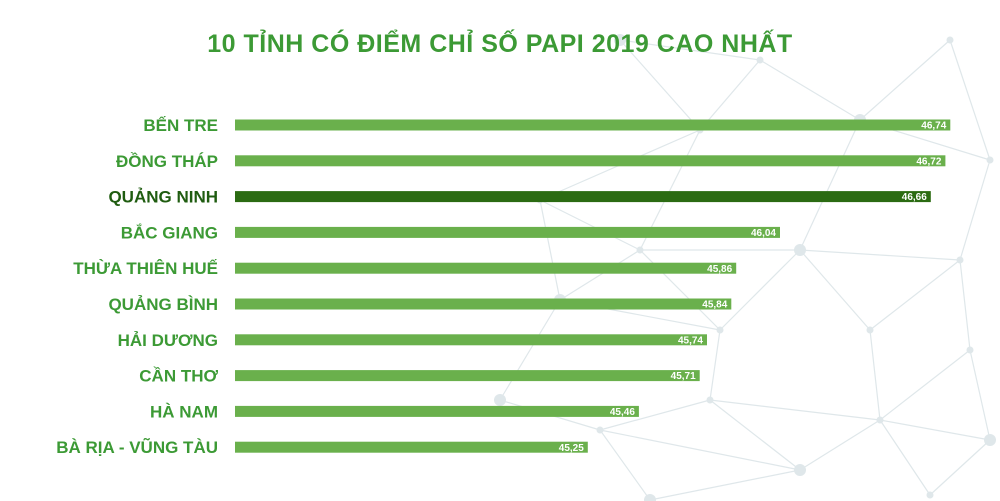  What do you see at coordinates (180, 125) in the screenshot?
I see `category-label: BẾN TRE` at bounding box center [180, 125].